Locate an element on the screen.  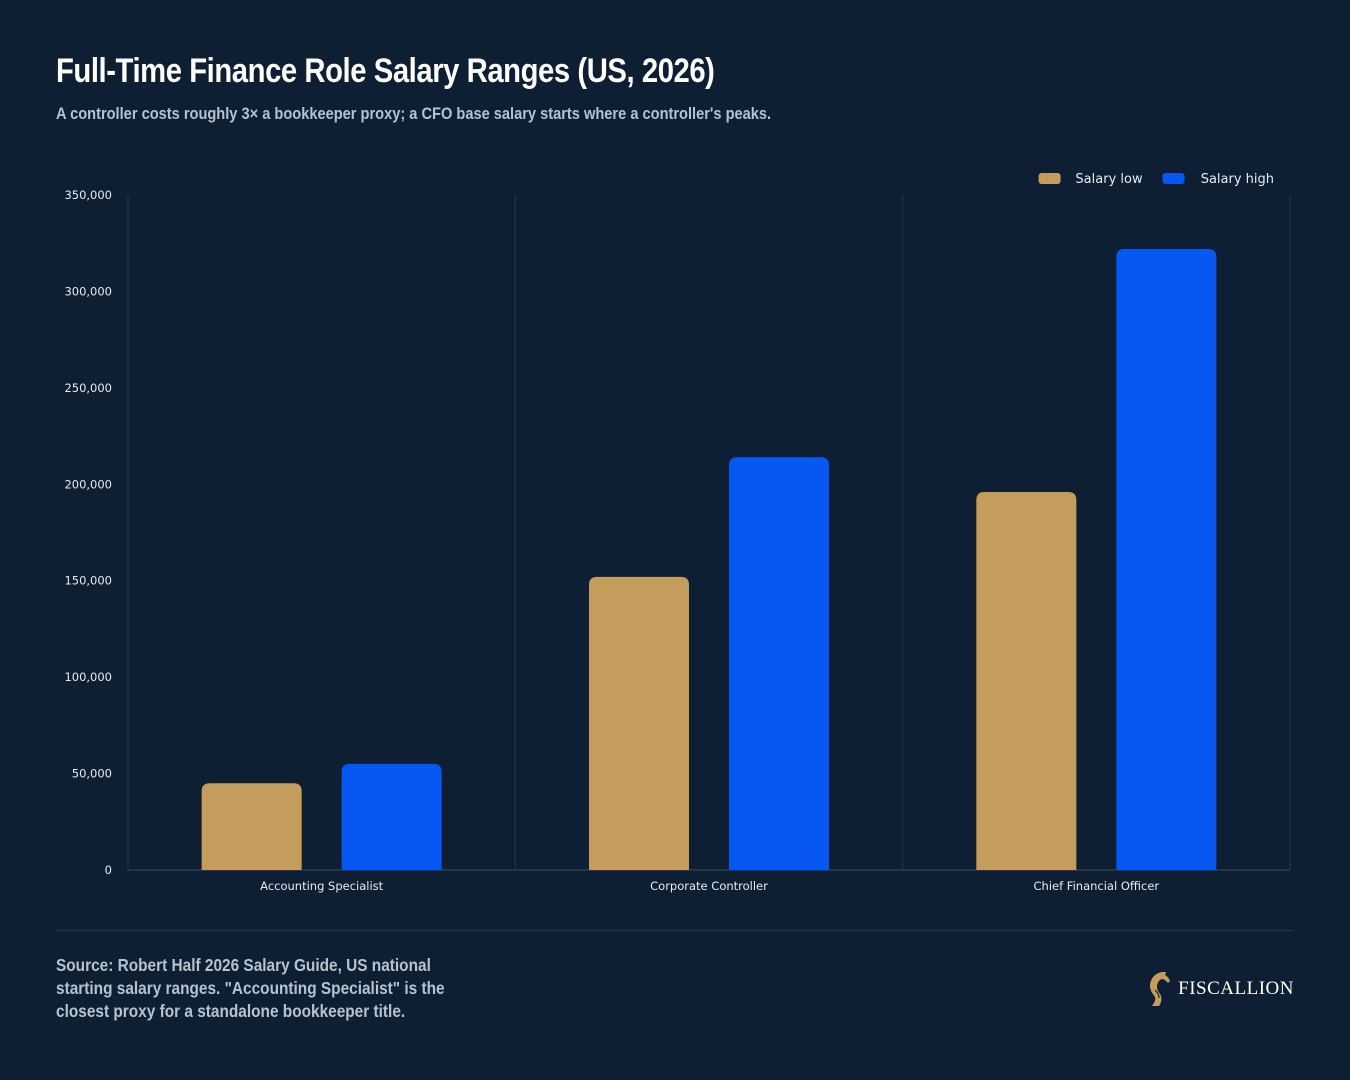
y-tick-label: 150,000 is located at coordinates (88, 581).